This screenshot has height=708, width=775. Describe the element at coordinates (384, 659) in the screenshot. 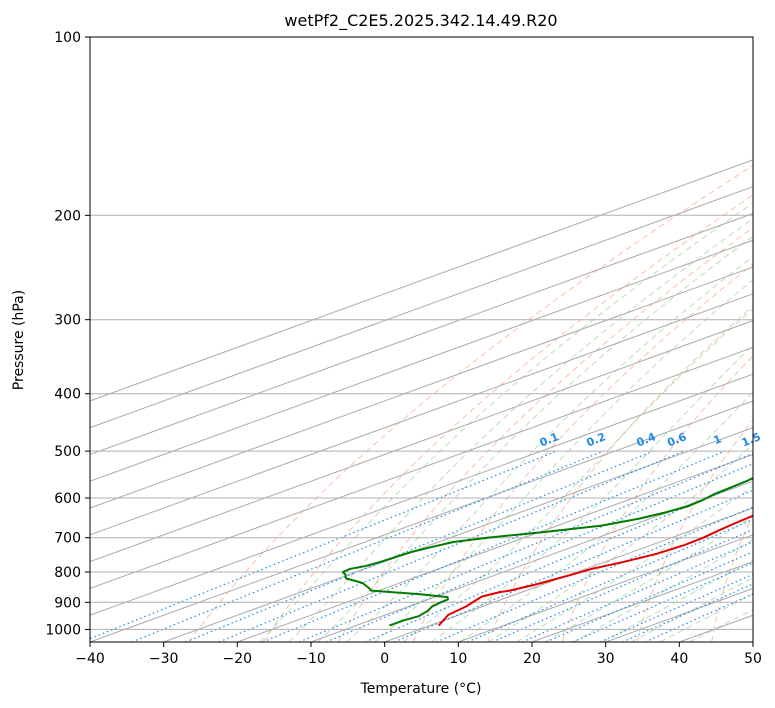

I see `x-tick-label: 0` at that location.